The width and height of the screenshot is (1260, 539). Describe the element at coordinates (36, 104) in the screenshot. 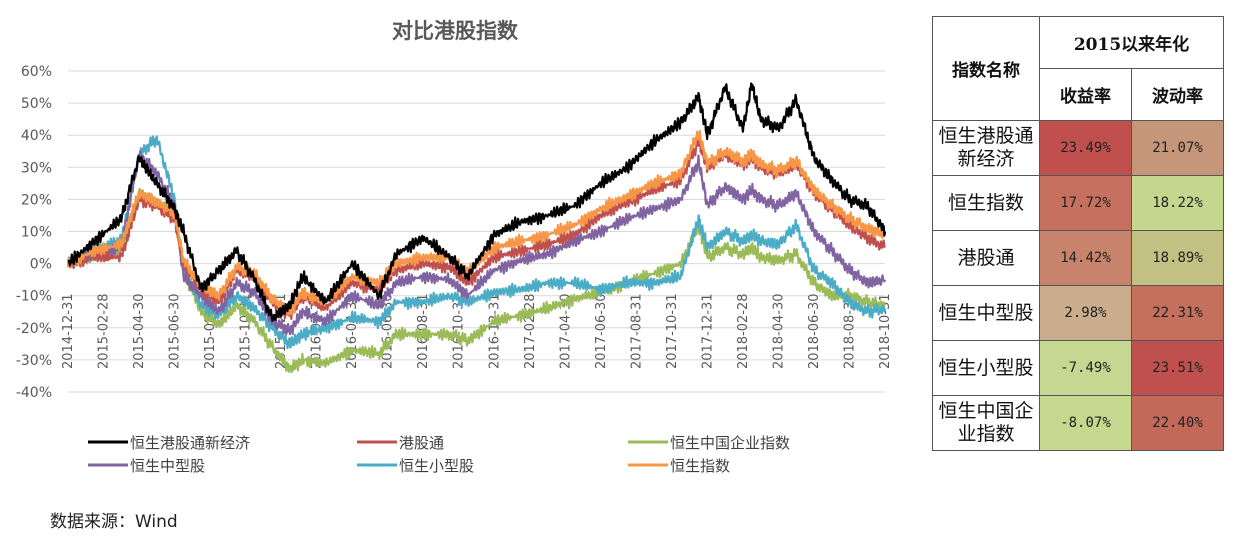

I see `y-tick-label: 50%` at that location.